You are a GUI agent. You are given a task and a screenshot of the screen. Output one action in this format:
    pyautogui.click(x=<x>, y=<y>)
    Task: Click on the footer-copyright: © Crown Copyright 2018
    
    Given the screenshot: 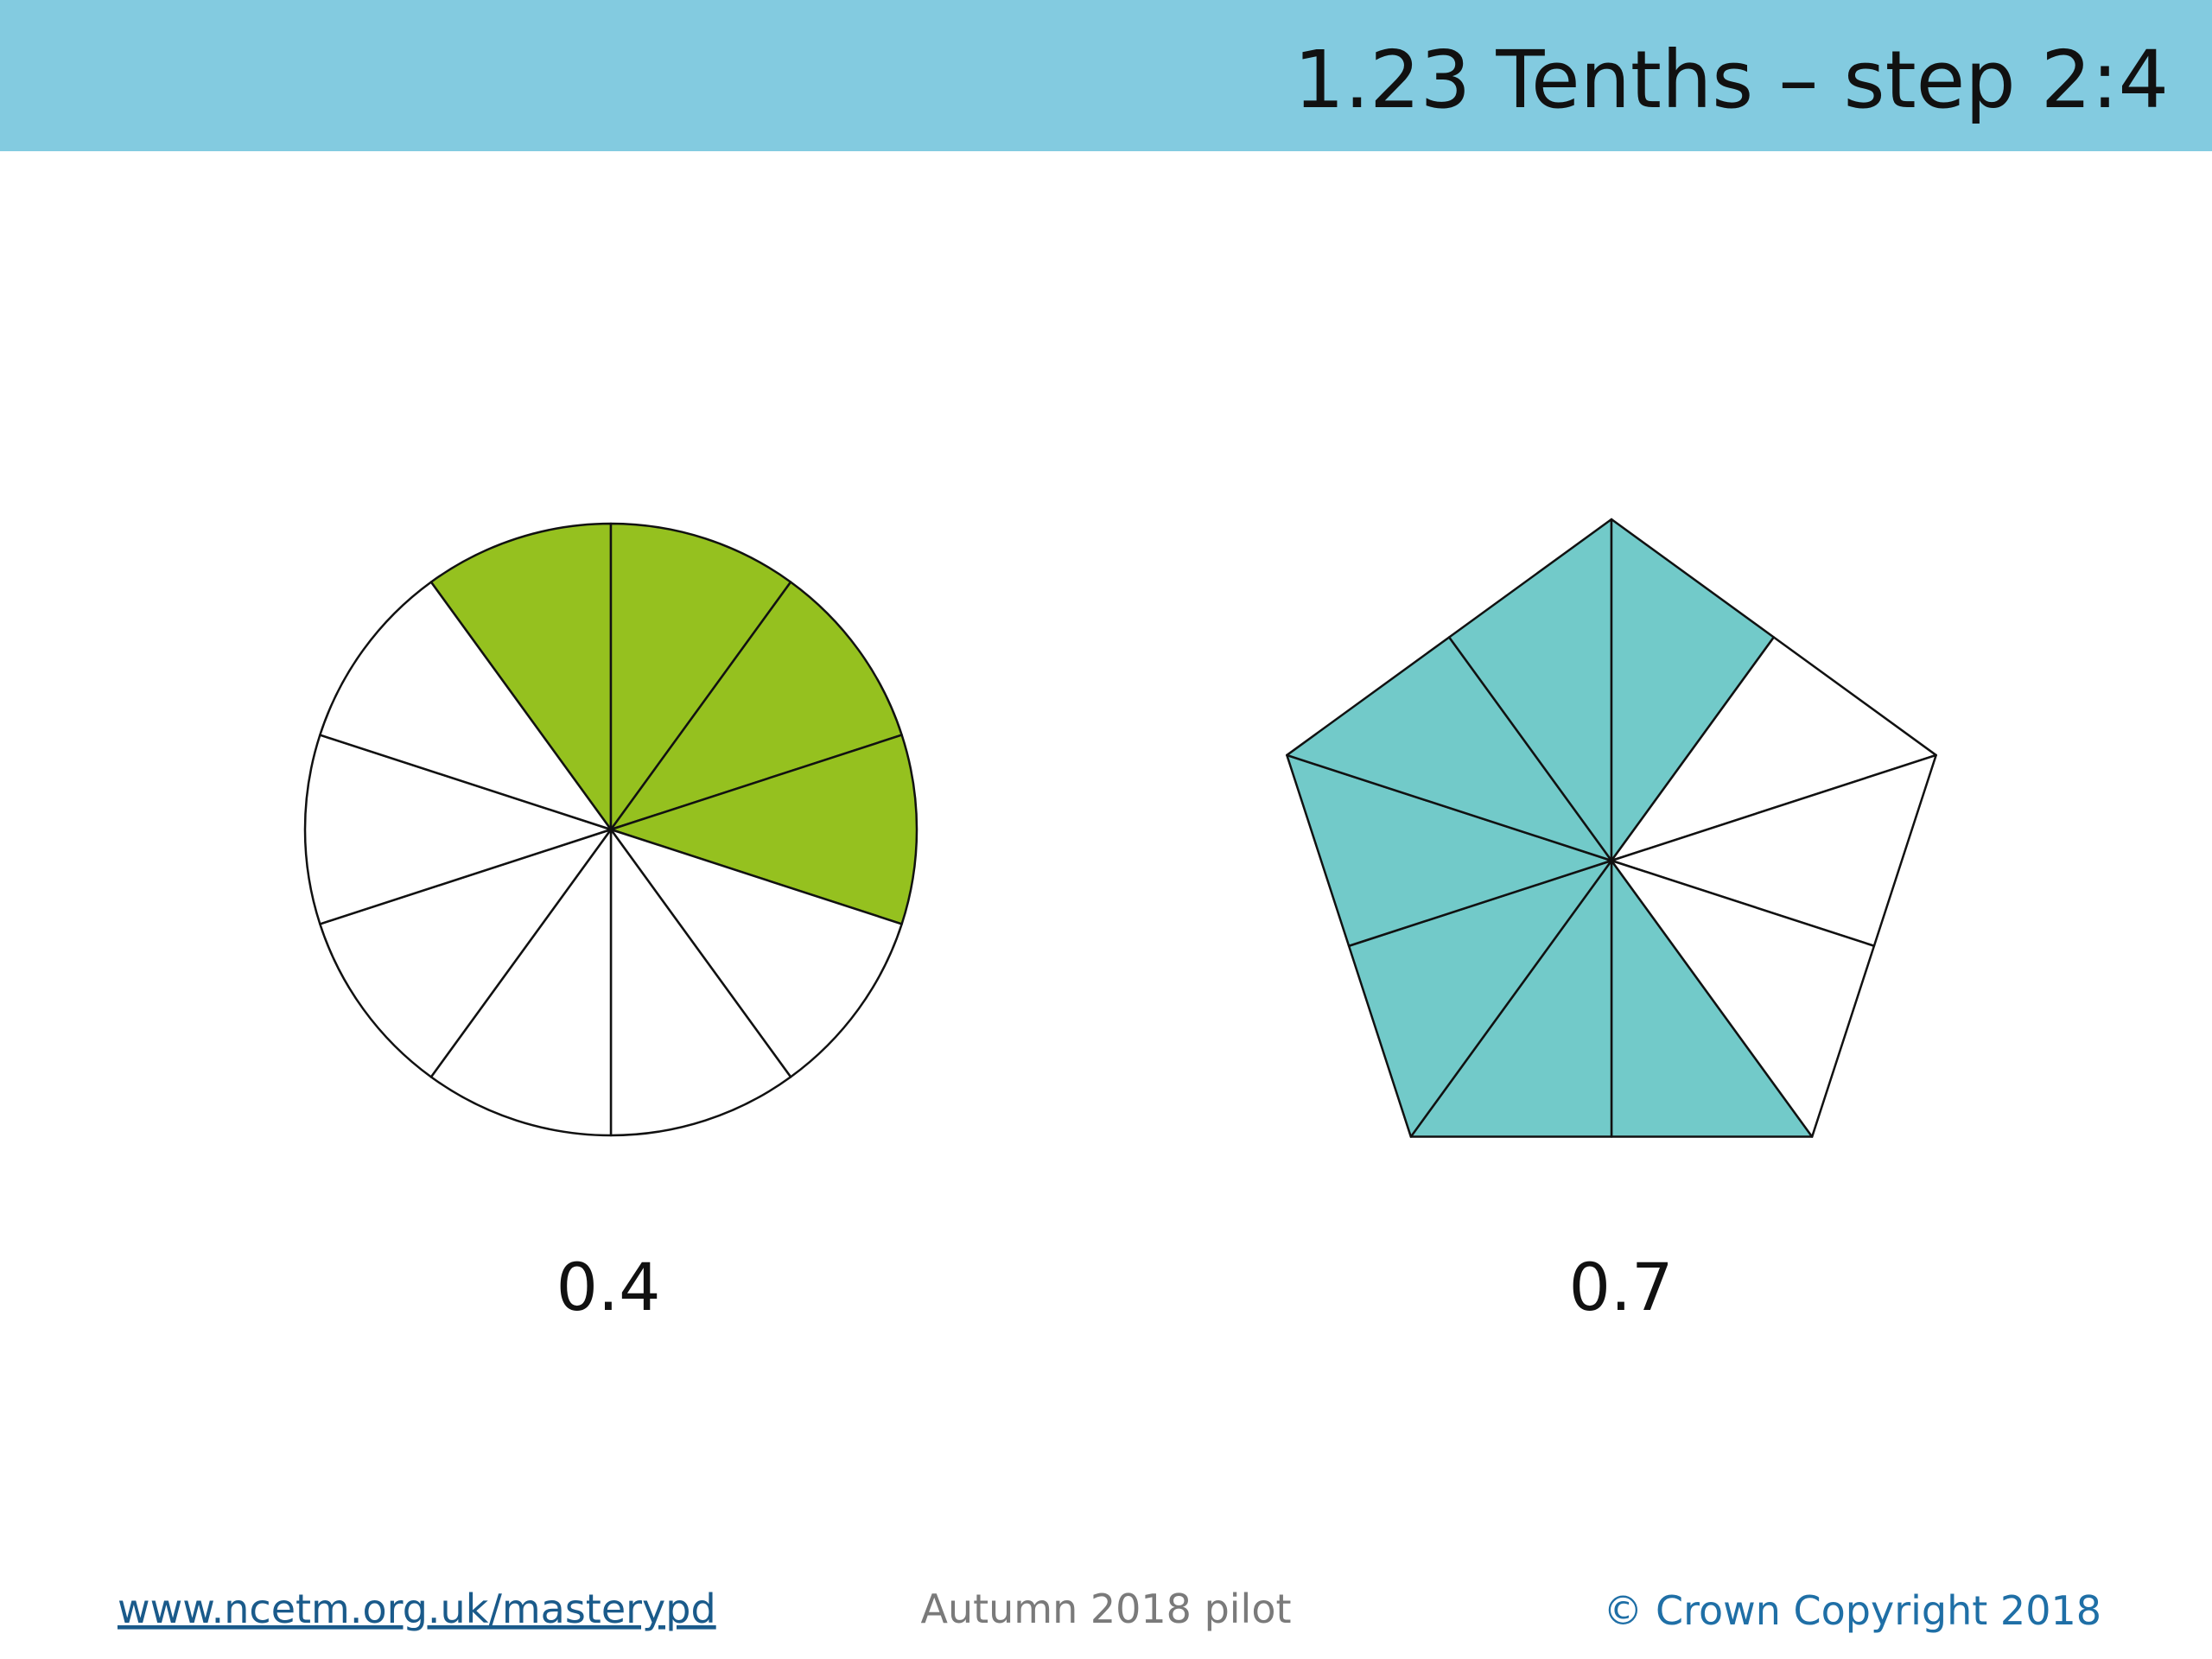 What is the action you would take?
    pyautogui.click(x=1852, y=1610)
    